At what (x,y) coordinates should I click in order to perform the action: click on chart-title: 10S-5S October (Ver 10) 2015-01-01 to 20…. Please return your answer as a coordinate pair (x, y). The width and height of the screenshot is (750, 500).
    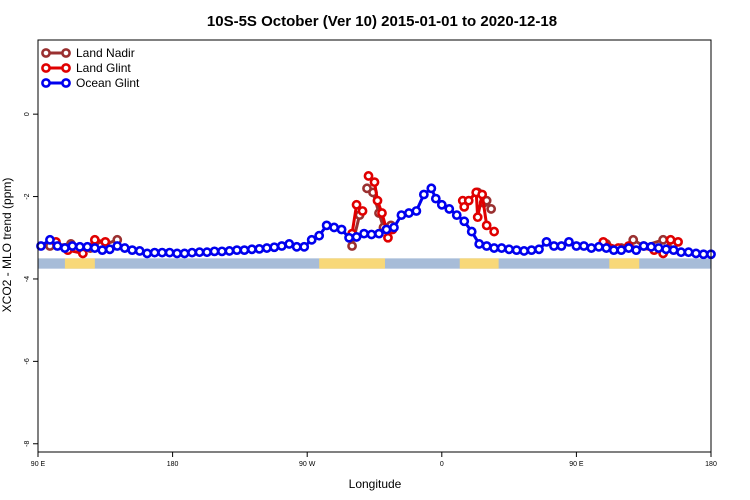
    Looking at the image, I should click on (382, 21).